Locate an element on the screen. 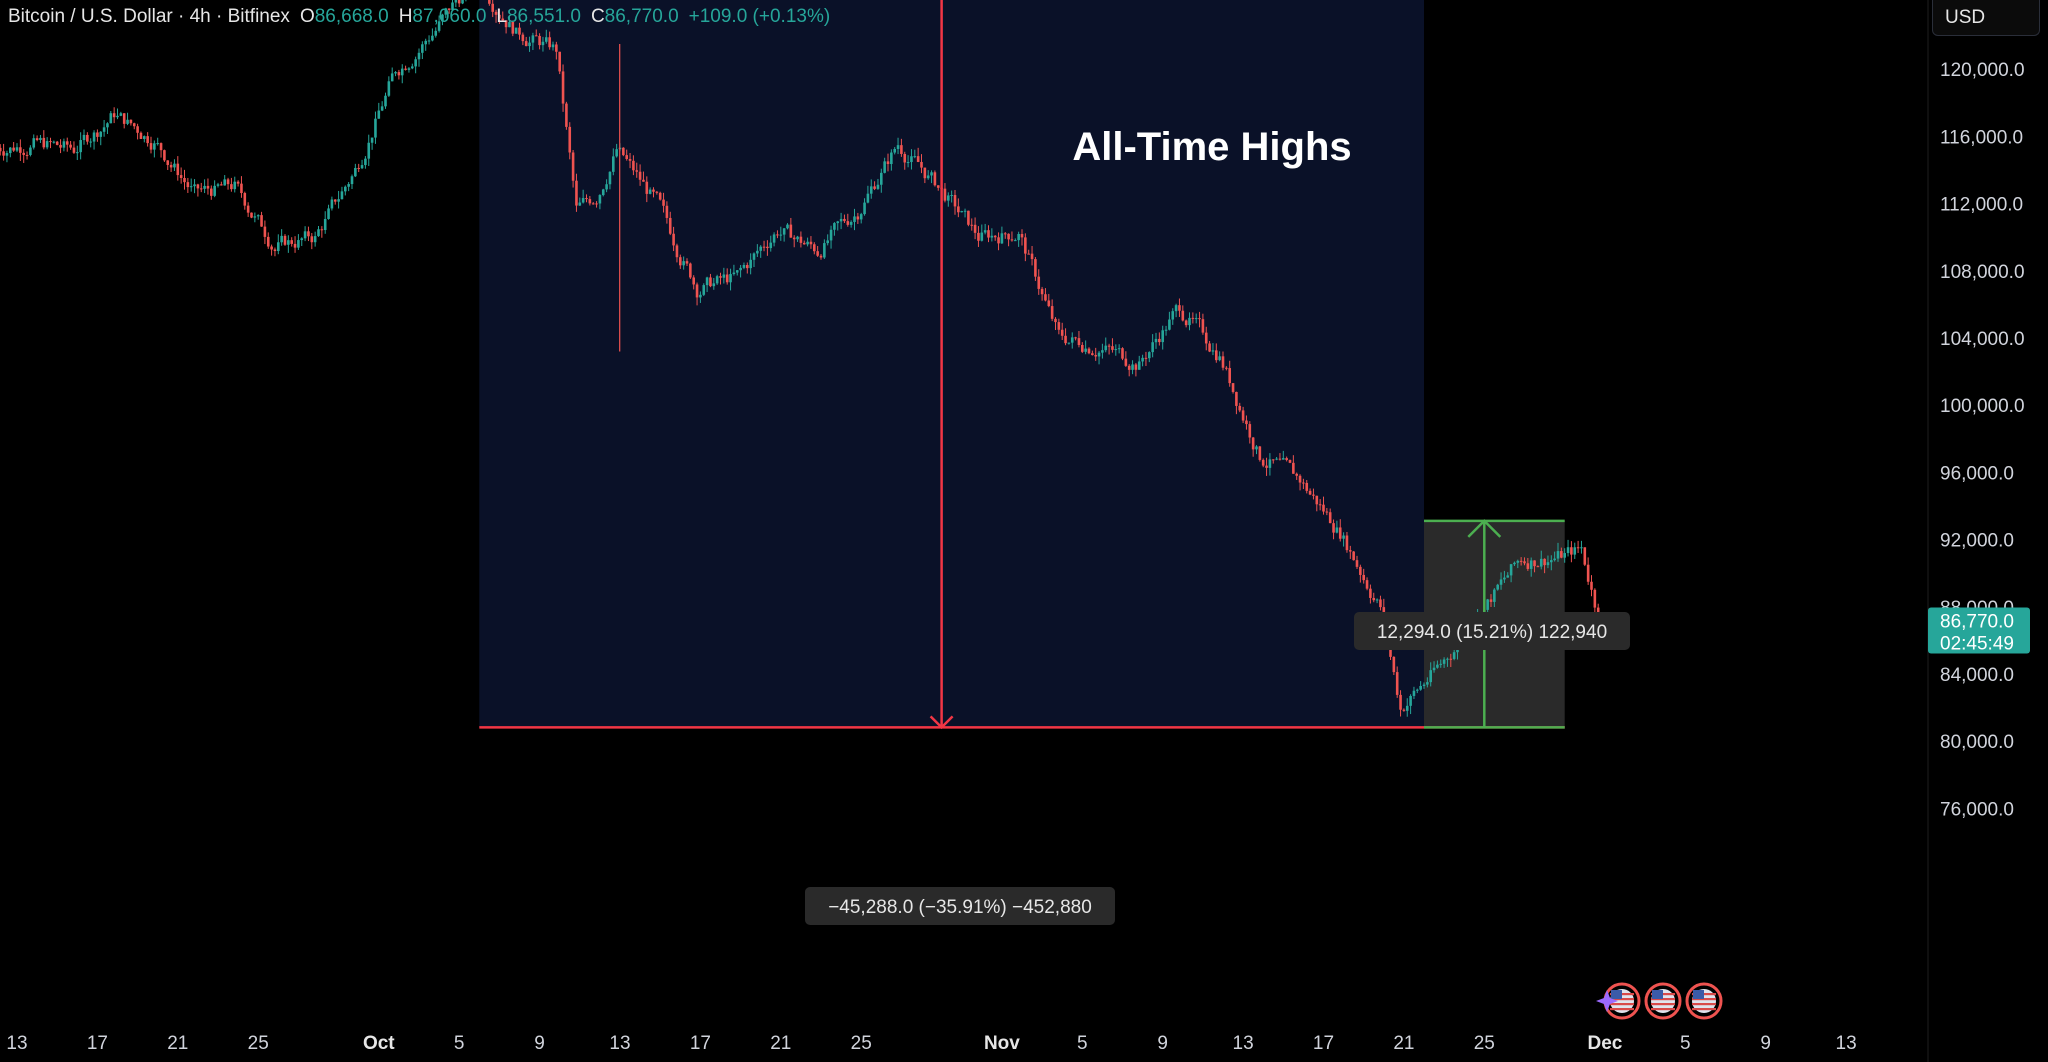 This screenshot has width=2048, height=1062. measure-down-arrow-icon is located at coordinates (941, 722).